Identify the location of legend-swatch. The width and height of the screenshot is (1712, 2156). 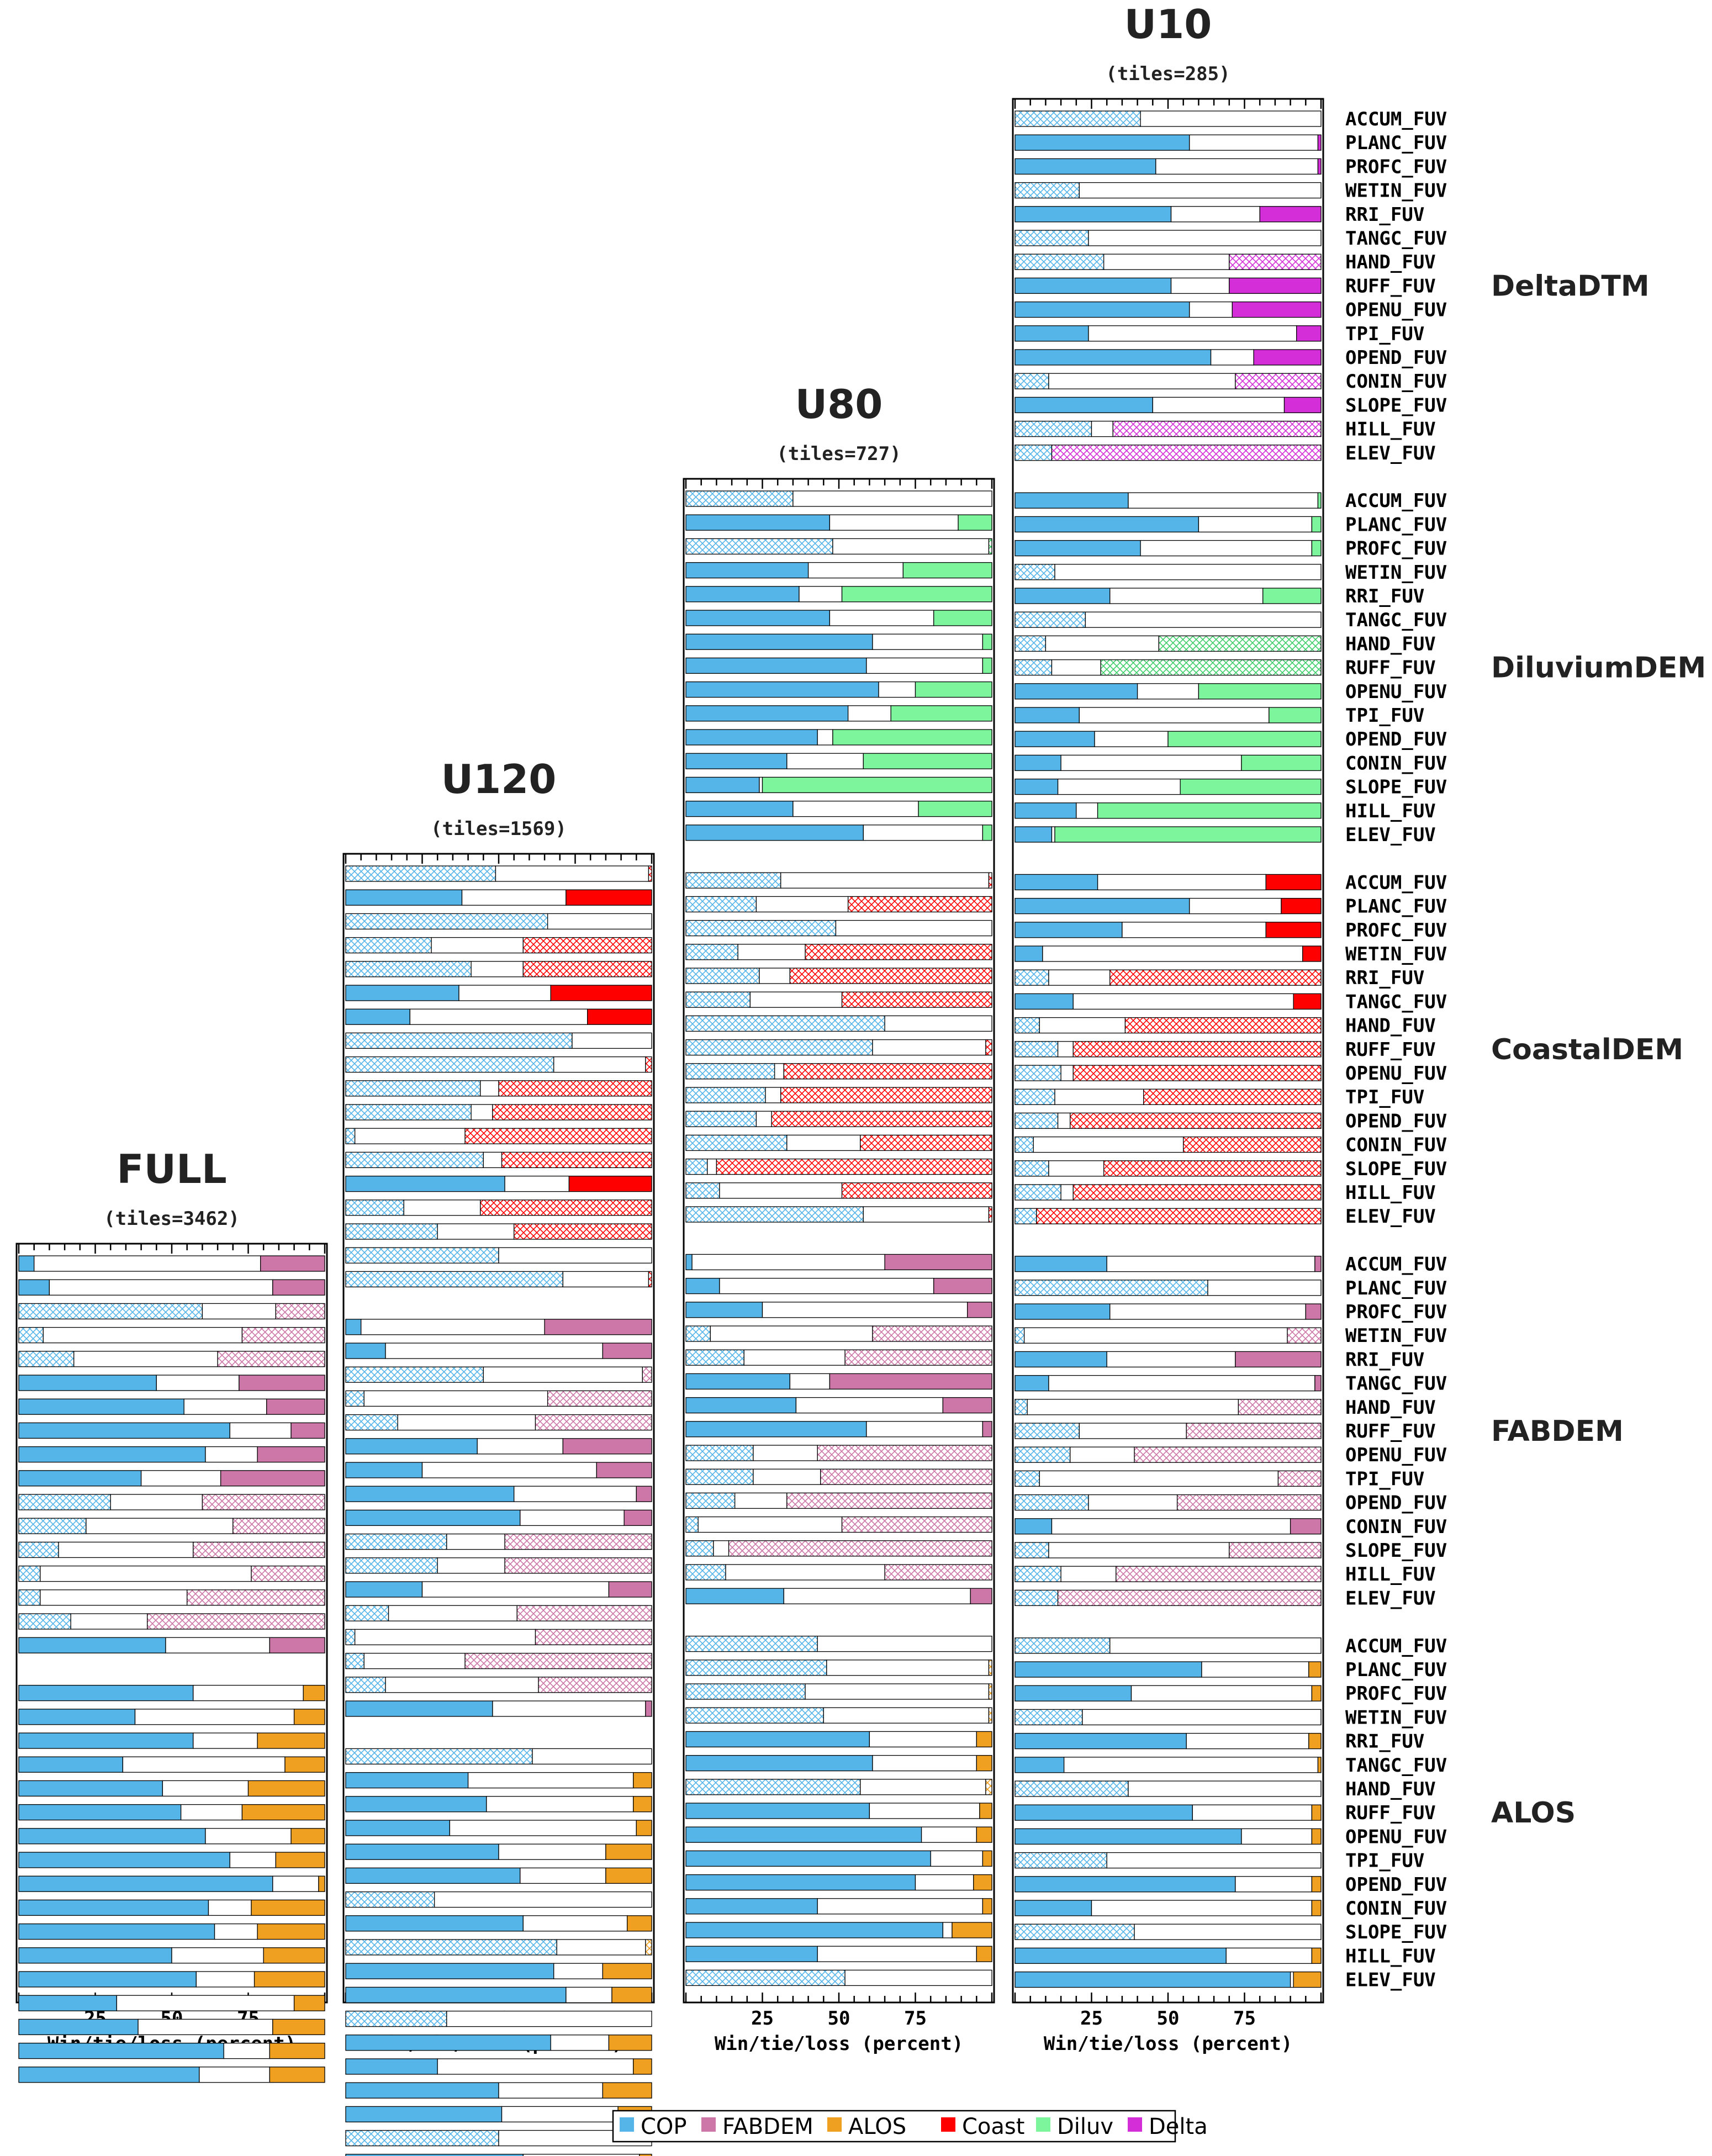
(948, 2124).